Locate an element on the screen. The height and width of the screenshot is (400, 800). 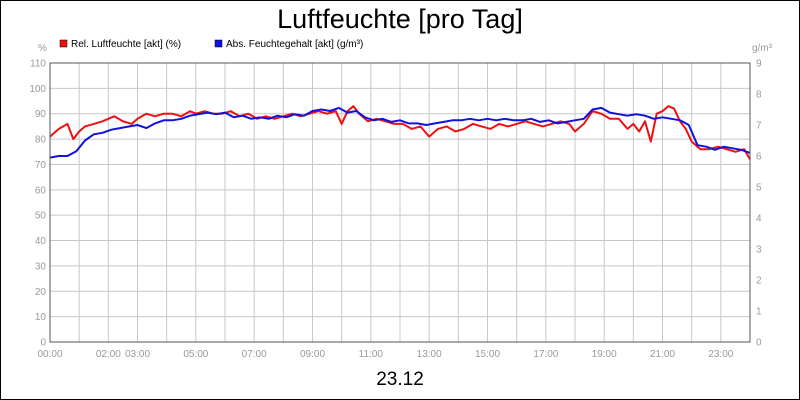
y-right-tick-label: 6 is located at coordinates (759, 157).